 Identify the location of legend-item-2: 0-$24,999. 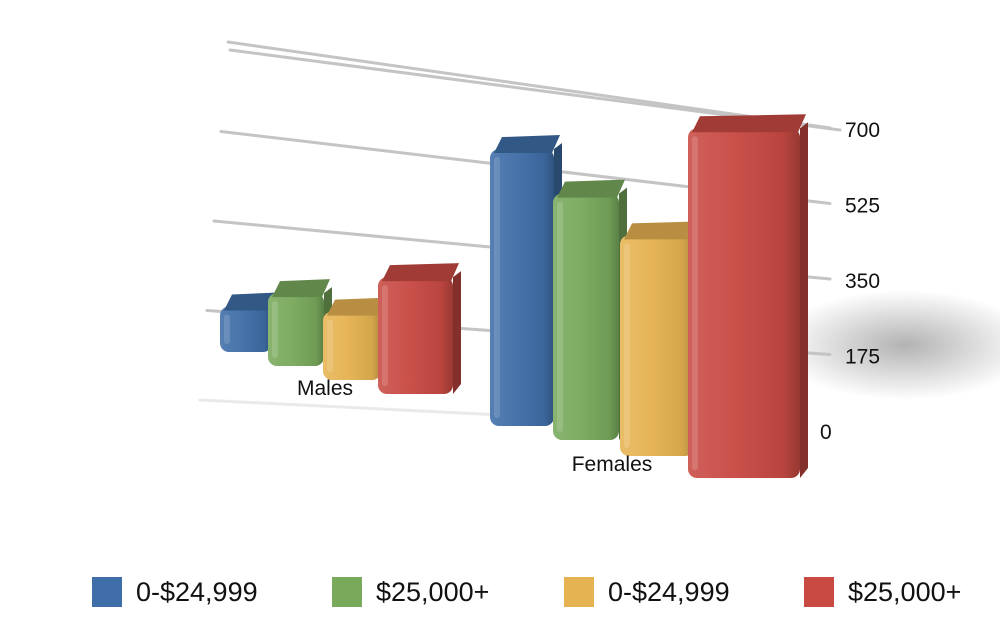
(647, 592).